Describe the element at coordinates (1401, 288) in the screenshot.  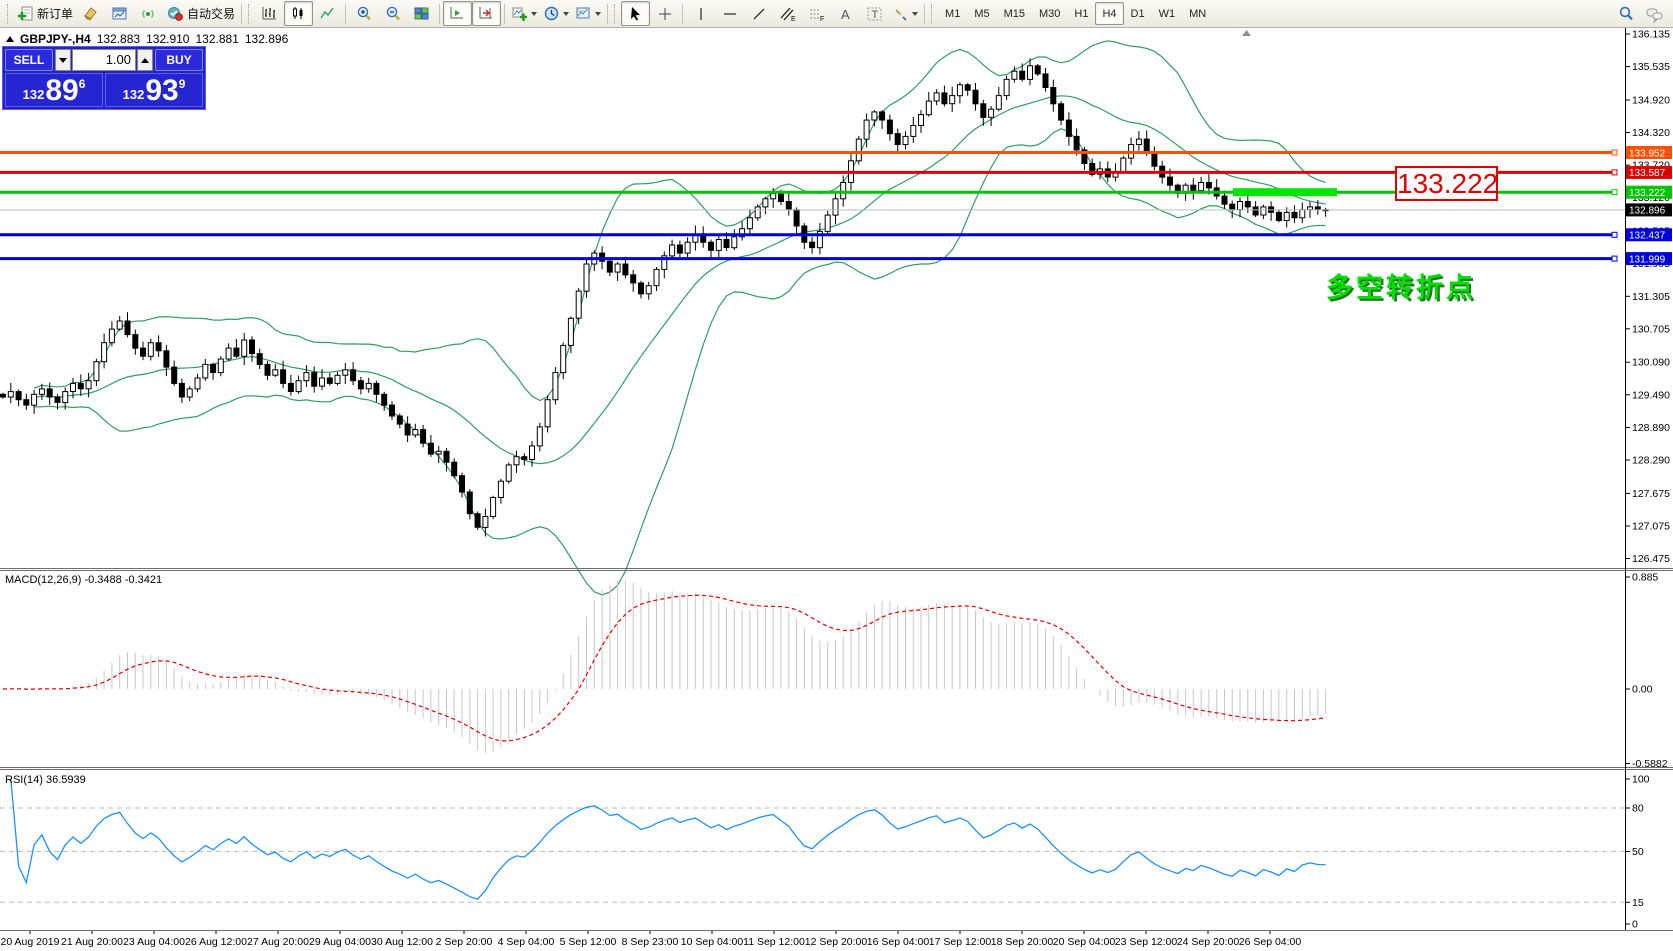
I see `chinese-note-label: 多空转折点` at that location.